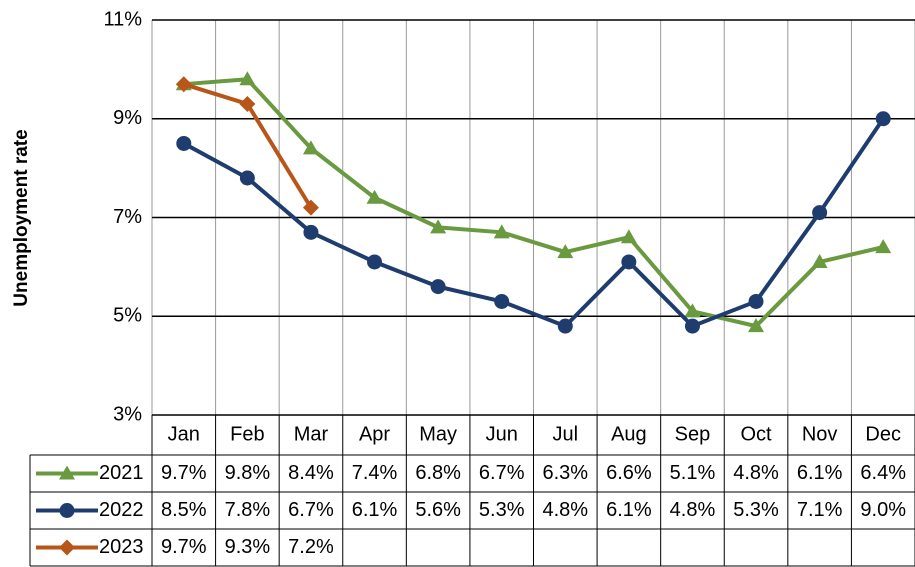  I want to click on table-value: 9.8%, so click(248, 473).